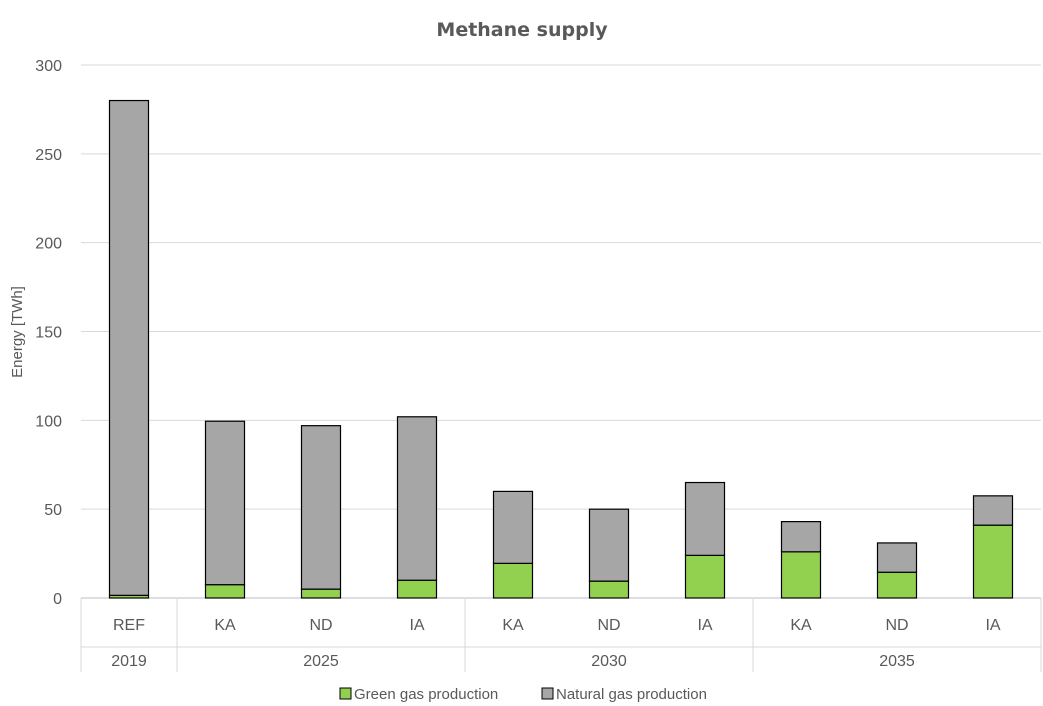 This screenshot has height=706, width=1043. What do you see at coordinates (48, 421) in the screenshot?
I see `y-tick-label: 100` at bounding box center [48, 421].